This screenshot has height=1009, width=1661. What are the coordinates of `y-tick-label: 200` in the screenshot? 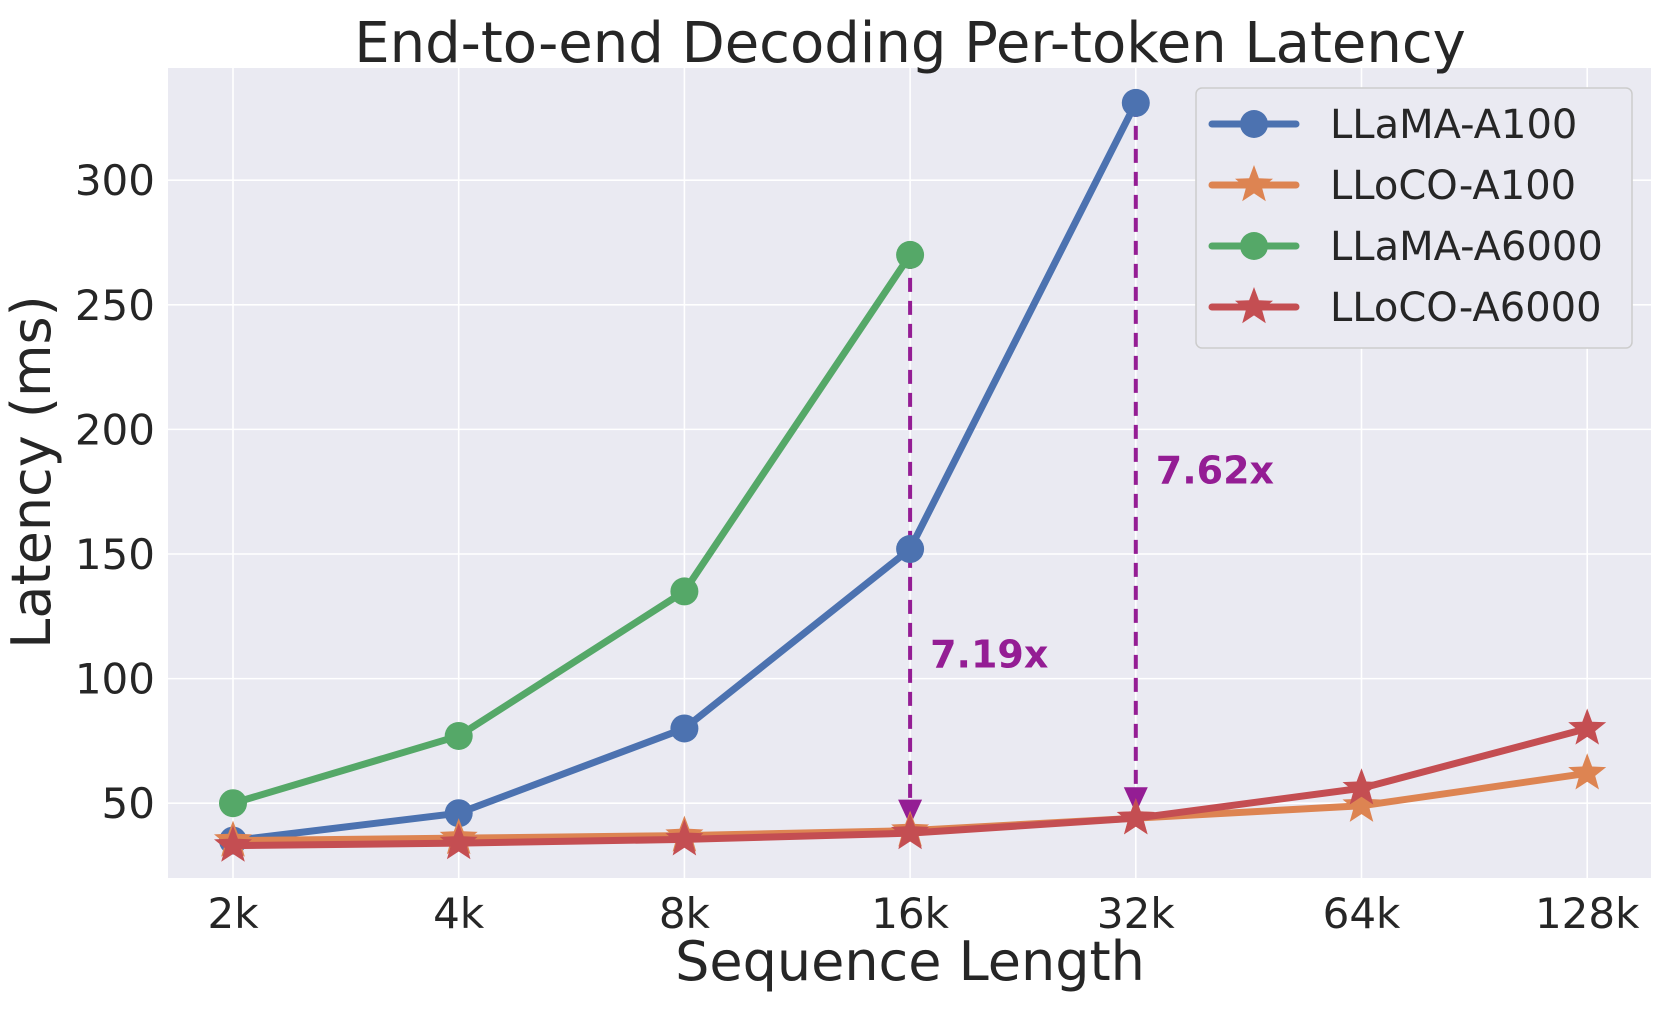 It's located at (115, 429).